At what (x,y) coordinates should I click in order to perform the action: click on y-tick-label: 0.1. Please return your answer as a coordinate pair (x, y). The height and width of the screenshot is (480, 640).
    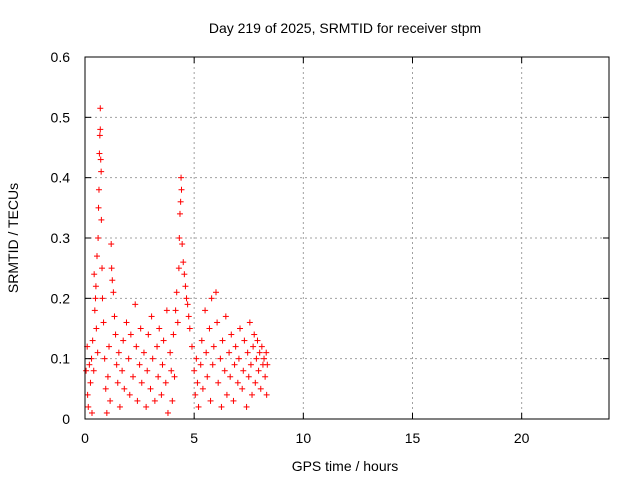
    Looking at the image, I should click on (61, 359).